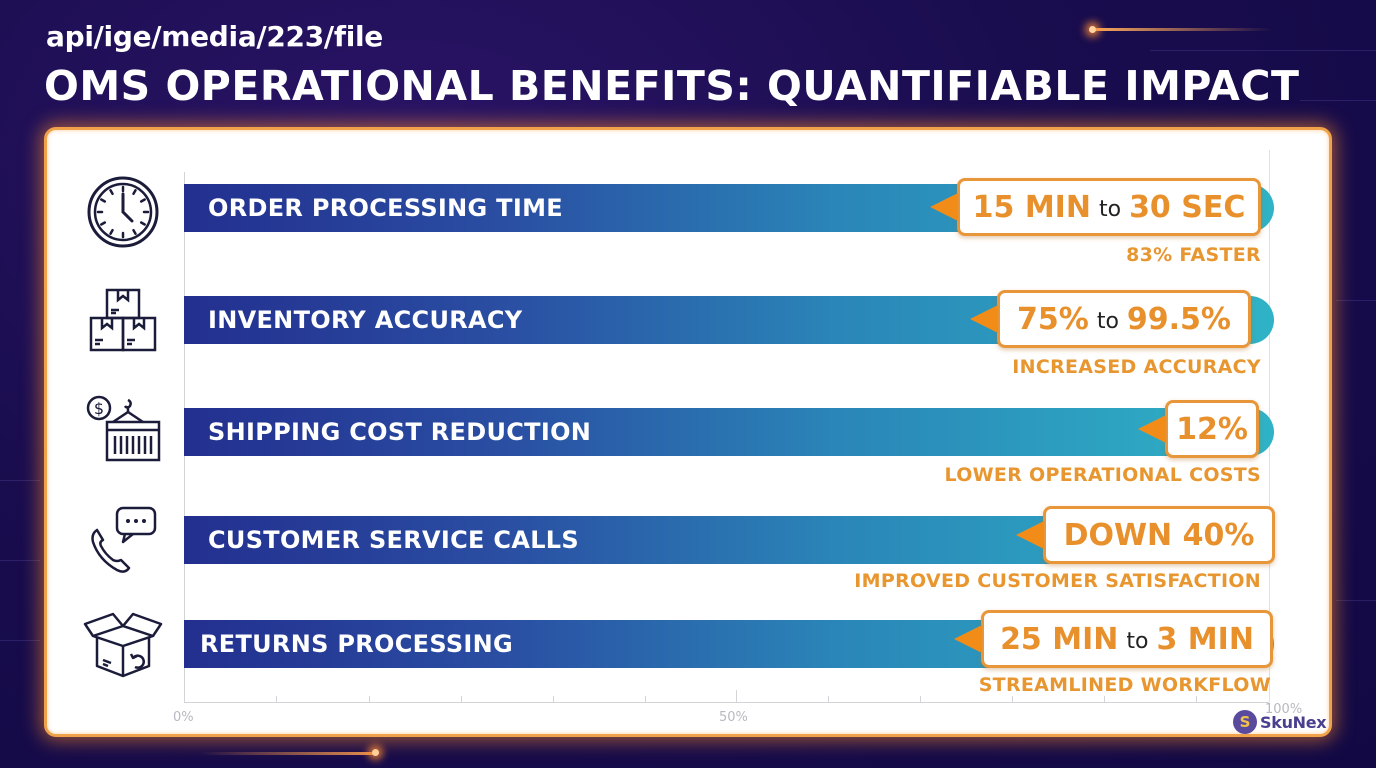  I want to click on brand-logo-icon: S, so click(1245, 722).